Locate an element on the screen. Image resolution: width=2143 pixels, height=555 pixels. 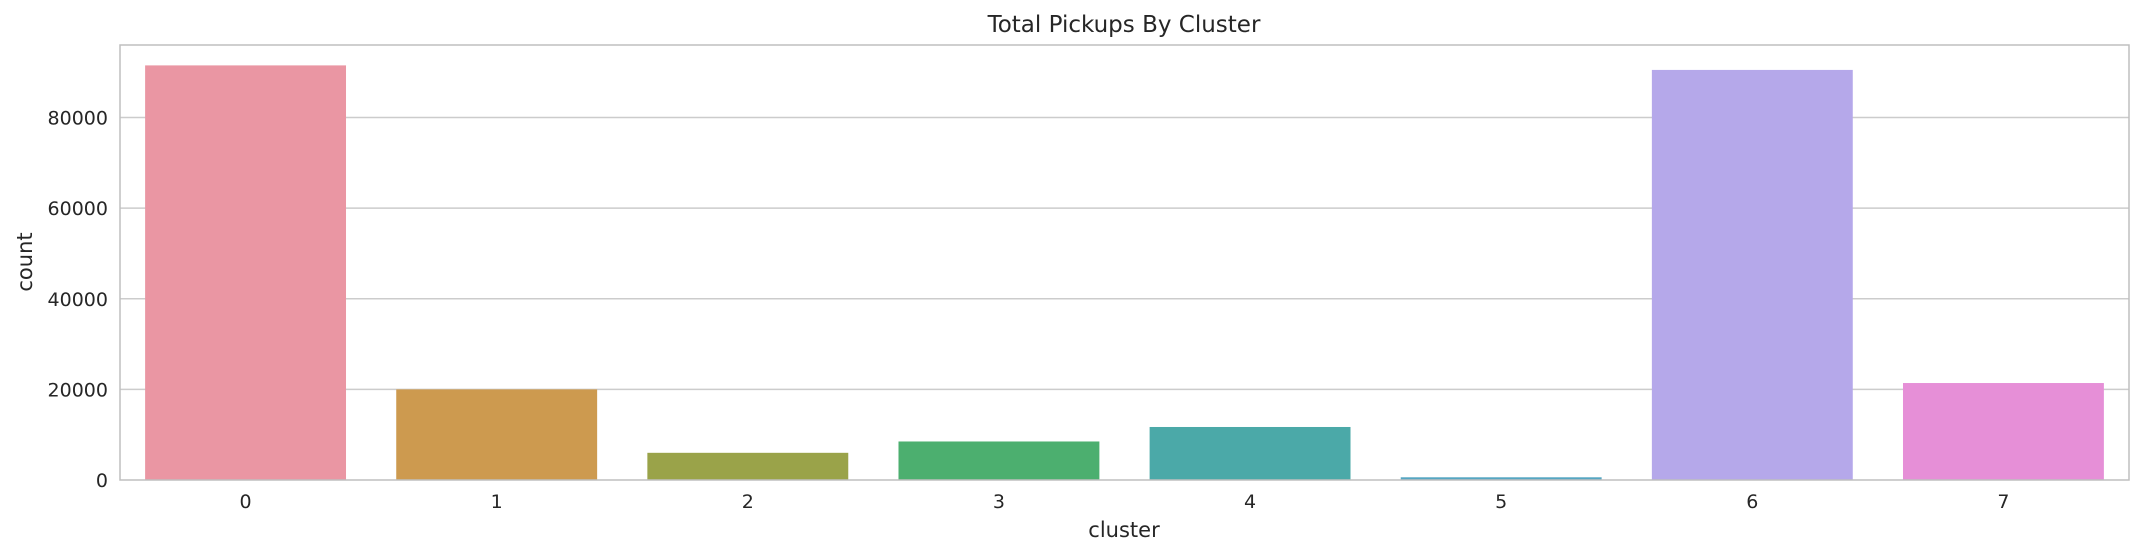
y-tick-label: 80000 is located at coordinates (78, 119).